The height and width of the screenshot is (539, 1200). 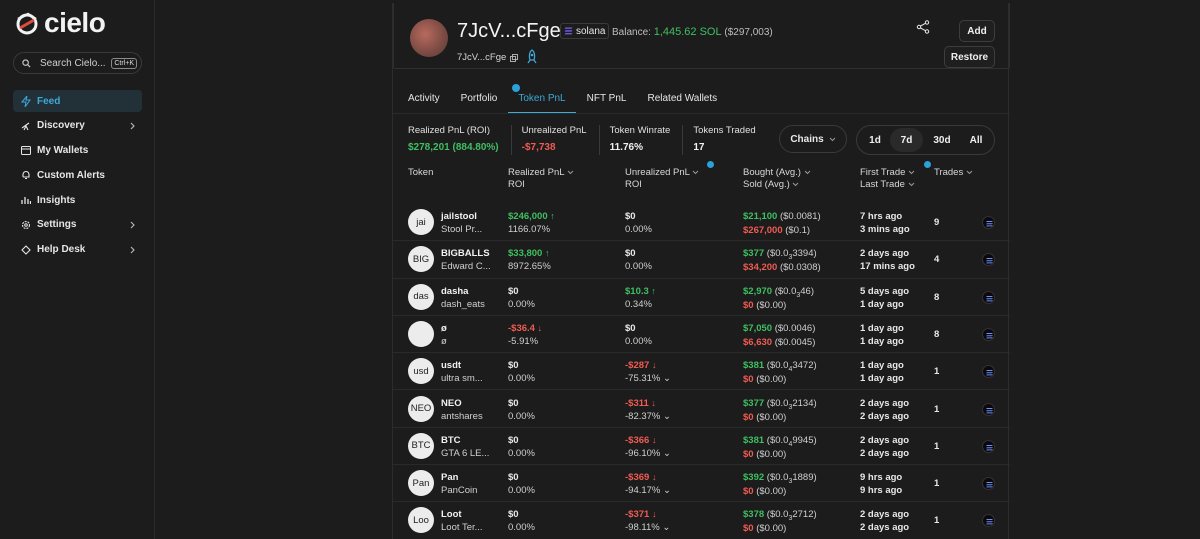 What do you see at coordinates (444, 335) in the screenshot?
I see `token-cell: ø ø` at bounding box center [444, 335].